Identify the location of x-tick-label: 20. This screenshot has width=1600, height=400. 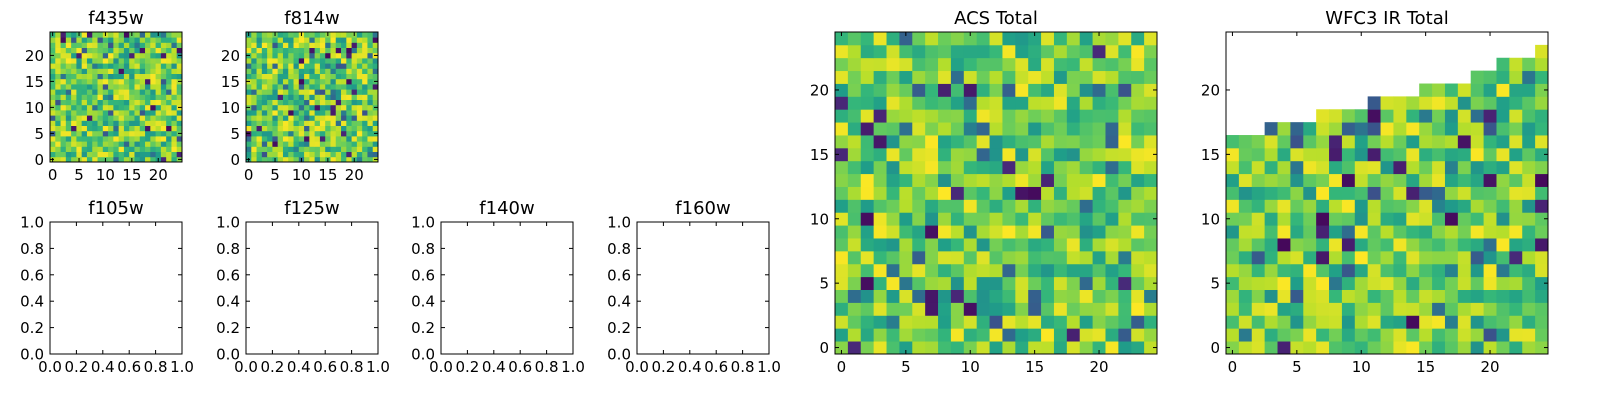
(158, 175).